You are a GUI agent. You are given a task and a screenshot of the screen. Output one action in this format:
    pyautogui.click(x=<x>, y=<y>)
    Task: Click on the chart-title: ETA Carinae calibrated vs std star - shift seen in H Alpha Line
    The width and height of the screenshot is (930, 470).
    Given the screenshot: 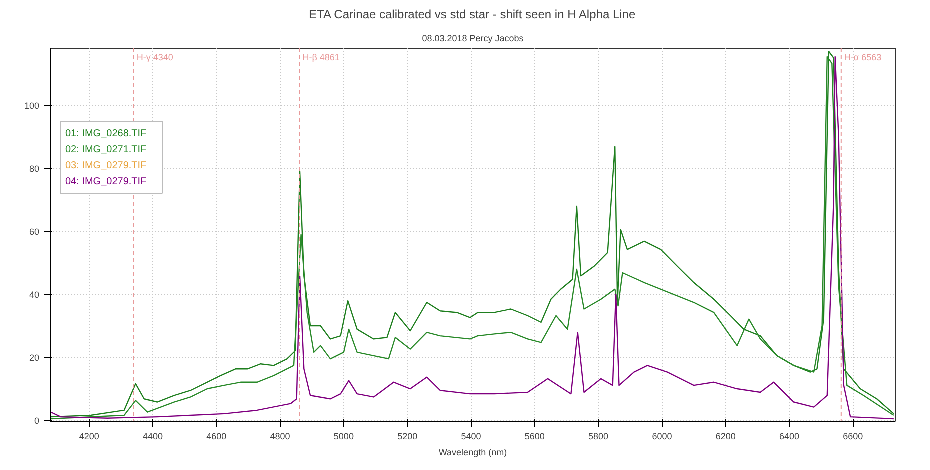 What is the action you would take?
    pyautogui.click(x=472, y=15)
    